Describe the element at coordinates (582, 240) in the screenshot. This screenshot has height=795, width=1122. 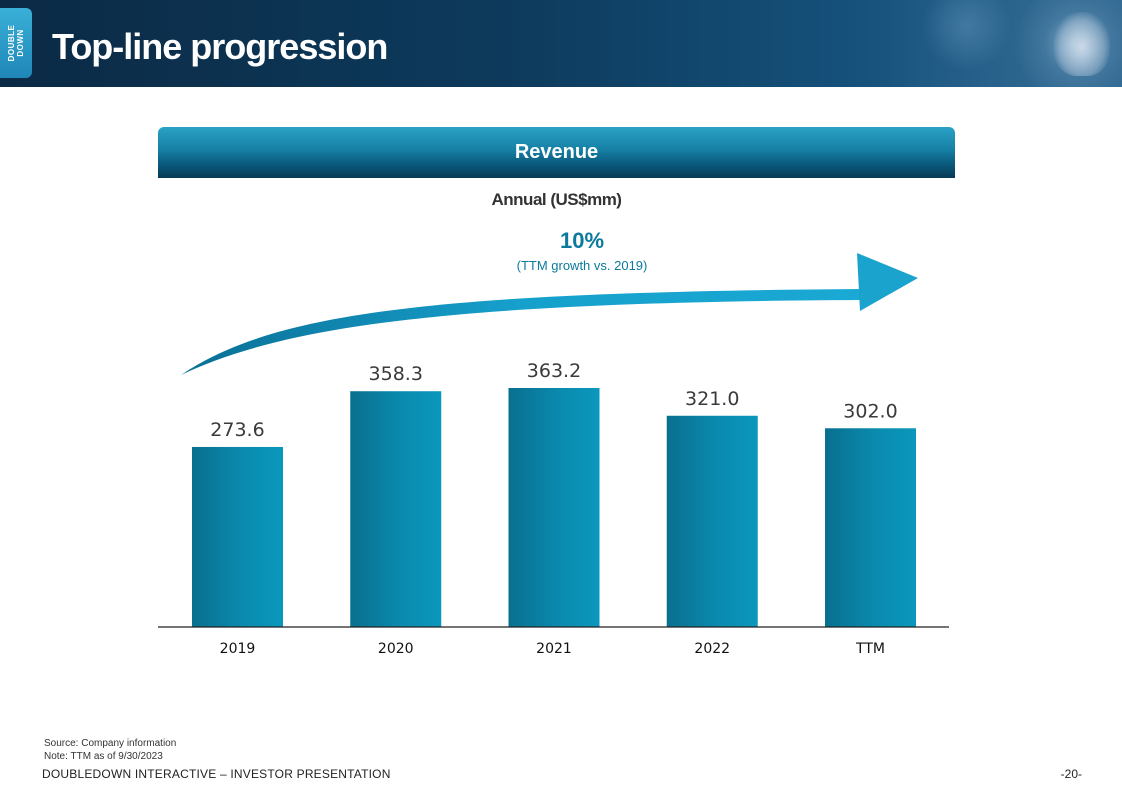
I see `growth-percentage: 10%` at that location.